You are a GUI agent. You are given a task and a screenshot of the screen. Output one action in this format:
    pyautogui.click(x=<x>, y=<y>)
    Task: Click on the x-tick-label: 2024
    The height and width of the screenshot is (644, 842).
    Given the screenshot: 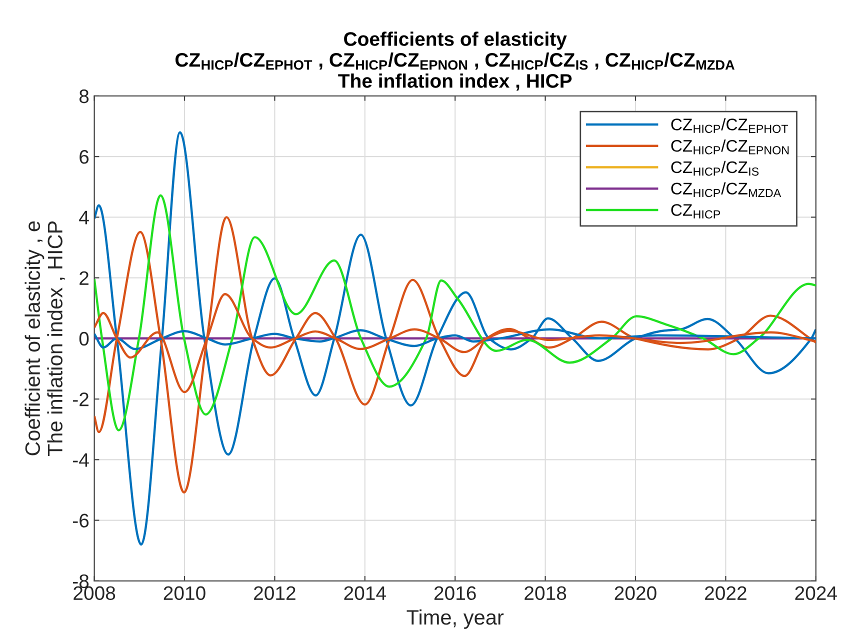 What is the action you would take?
    pyautogui.click(x=816, y=593)
    